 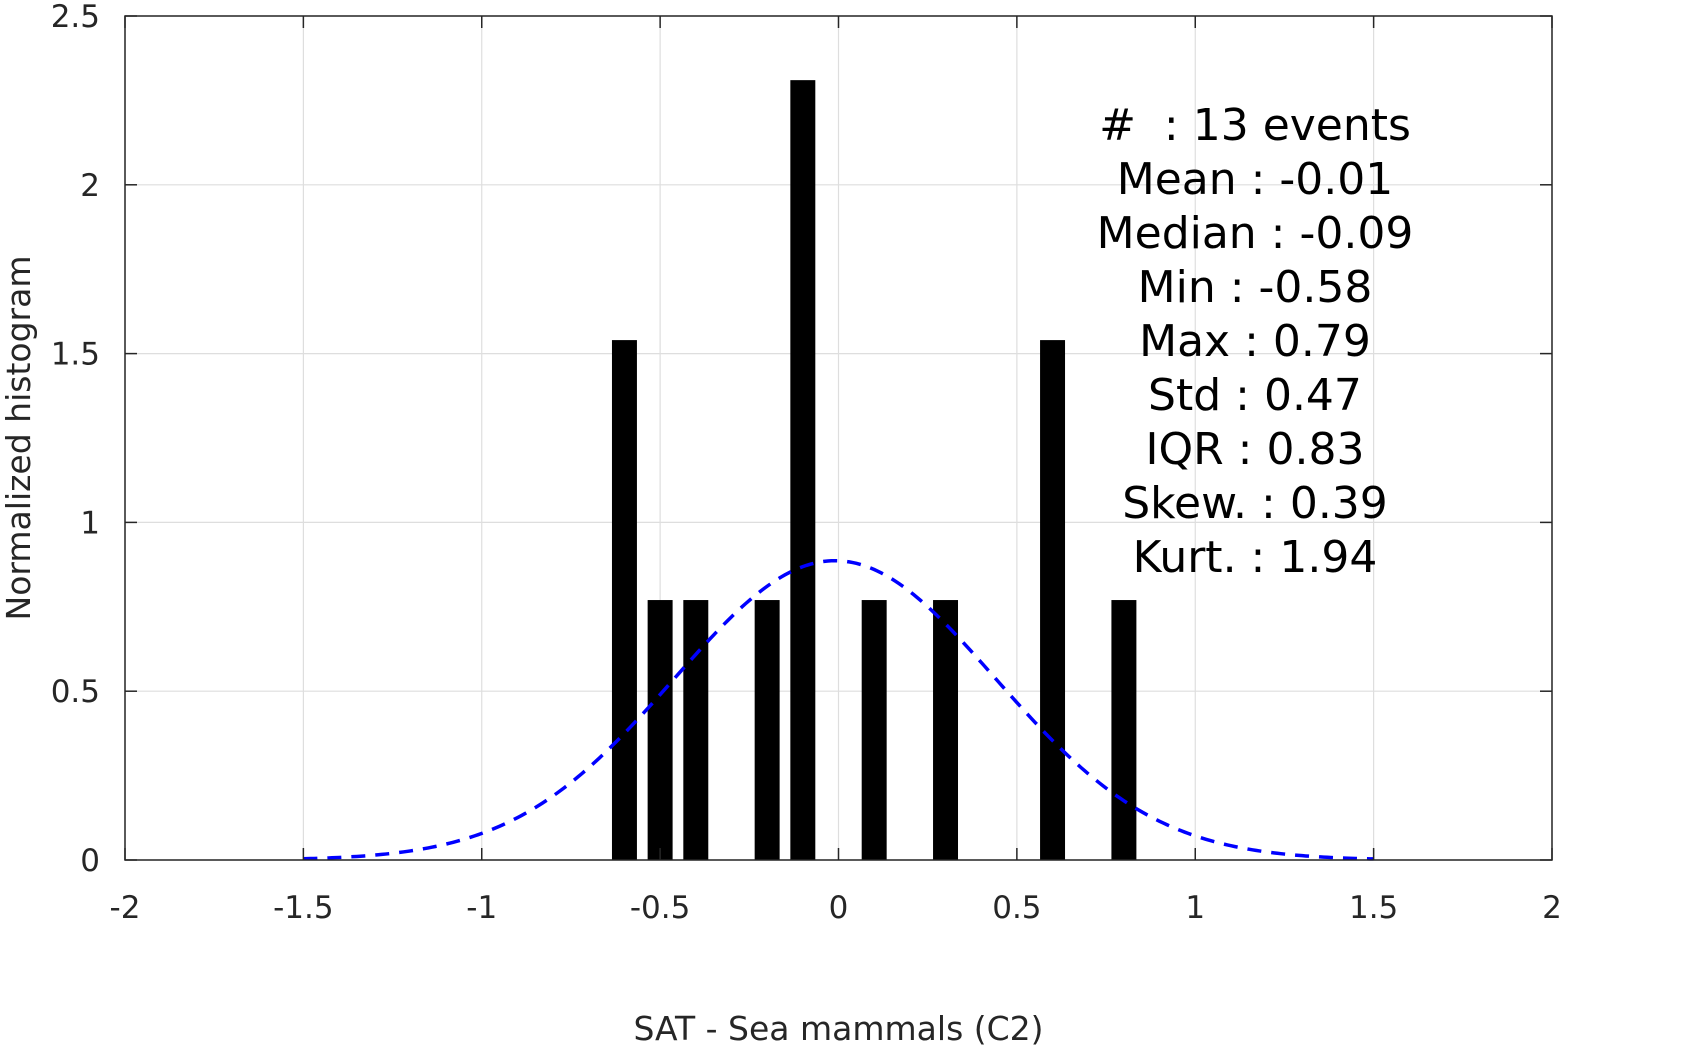 What do you see at coordinates (1195, 908) in the screenshot?
I see `x-tick-label: 1` at bounding box center [1195, 908].